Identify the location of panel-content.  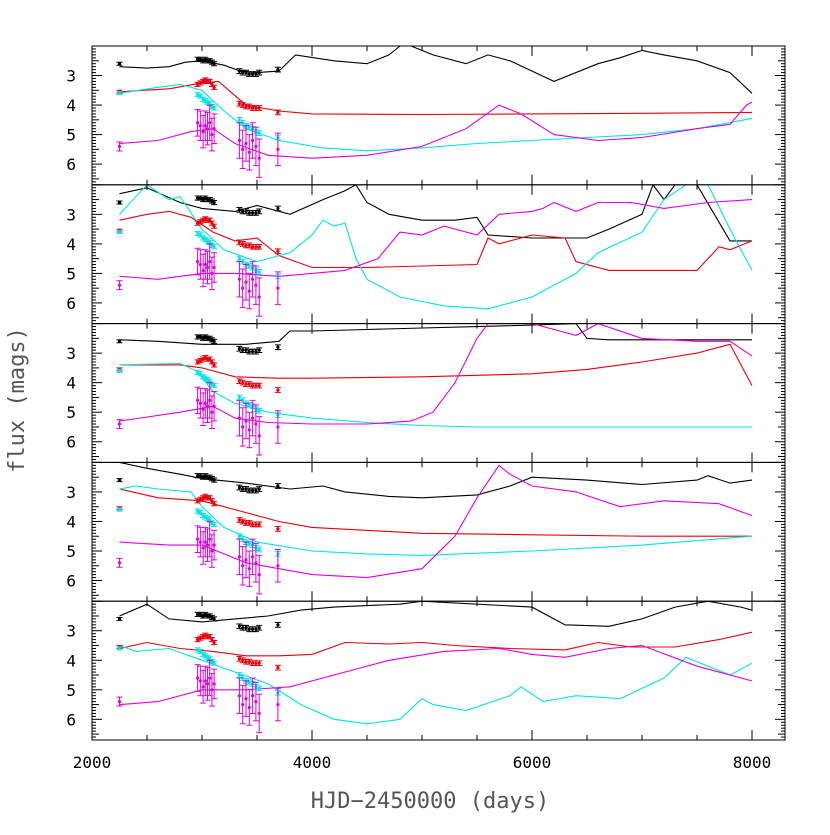
(434, 528).